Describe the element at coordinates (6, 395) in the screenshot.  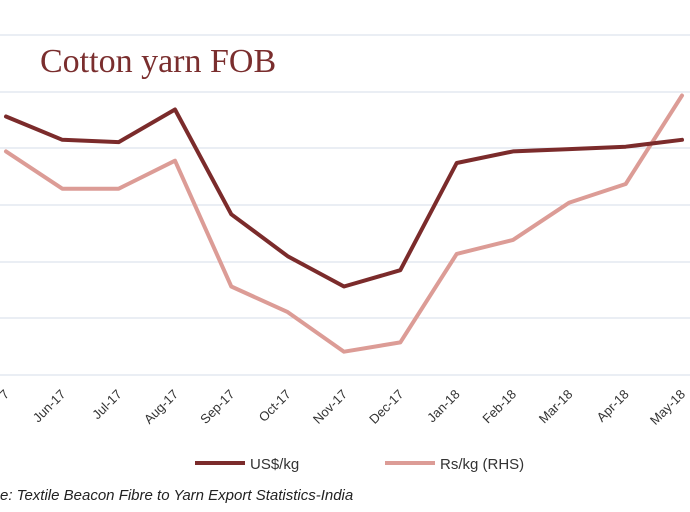
I see `x-tick-label: 7` at that location.